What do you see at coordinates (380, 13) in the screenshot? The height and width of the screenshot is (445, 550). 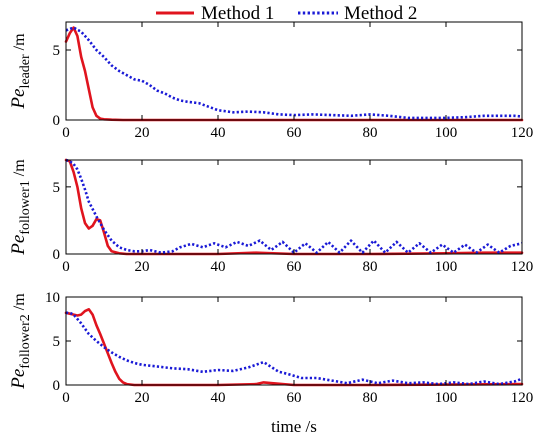 I see `legend-label-method-2: Method 2` at bounding box center [380, 13].